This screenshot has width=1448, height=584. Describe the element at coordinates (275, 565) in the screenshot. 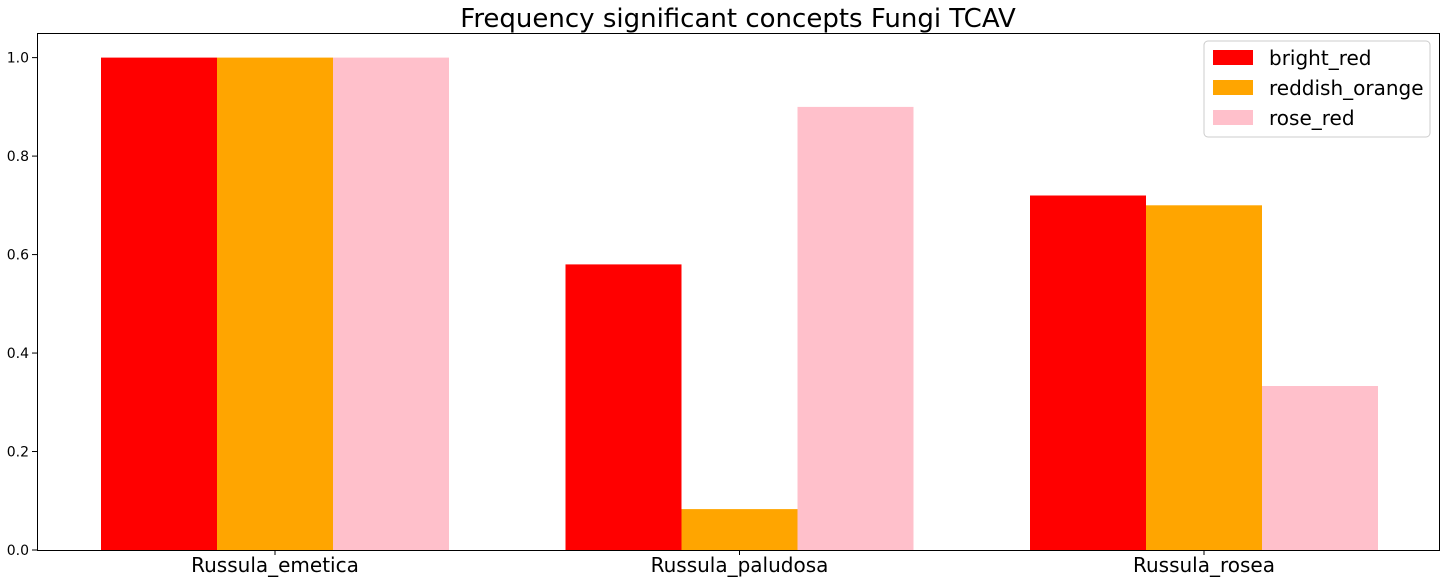

I see `x-tick-label: Russula_emetica` at that location.